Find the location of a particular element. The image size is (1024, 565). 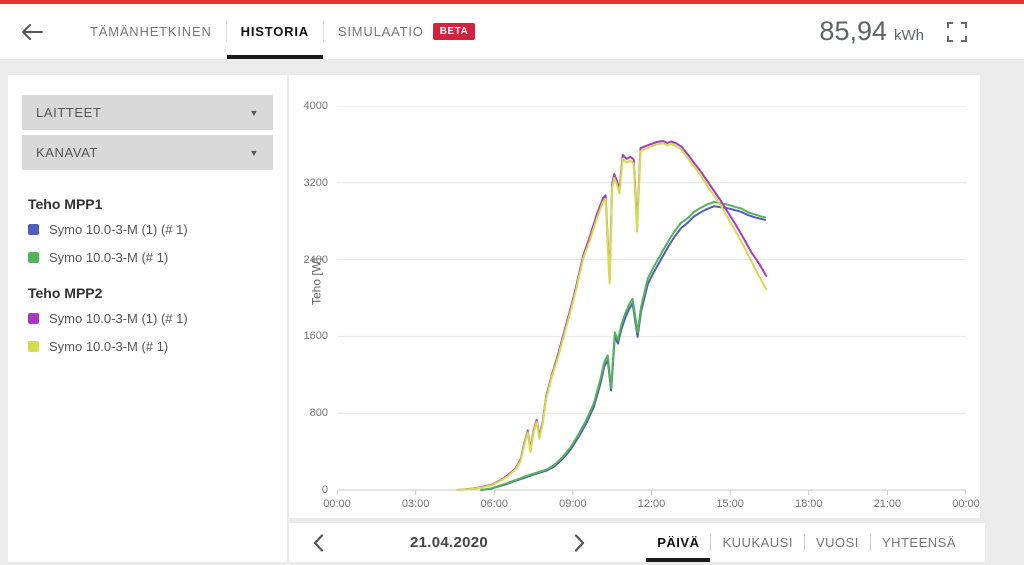

y-tick-label: 800 is located at coordinates (318, 413).